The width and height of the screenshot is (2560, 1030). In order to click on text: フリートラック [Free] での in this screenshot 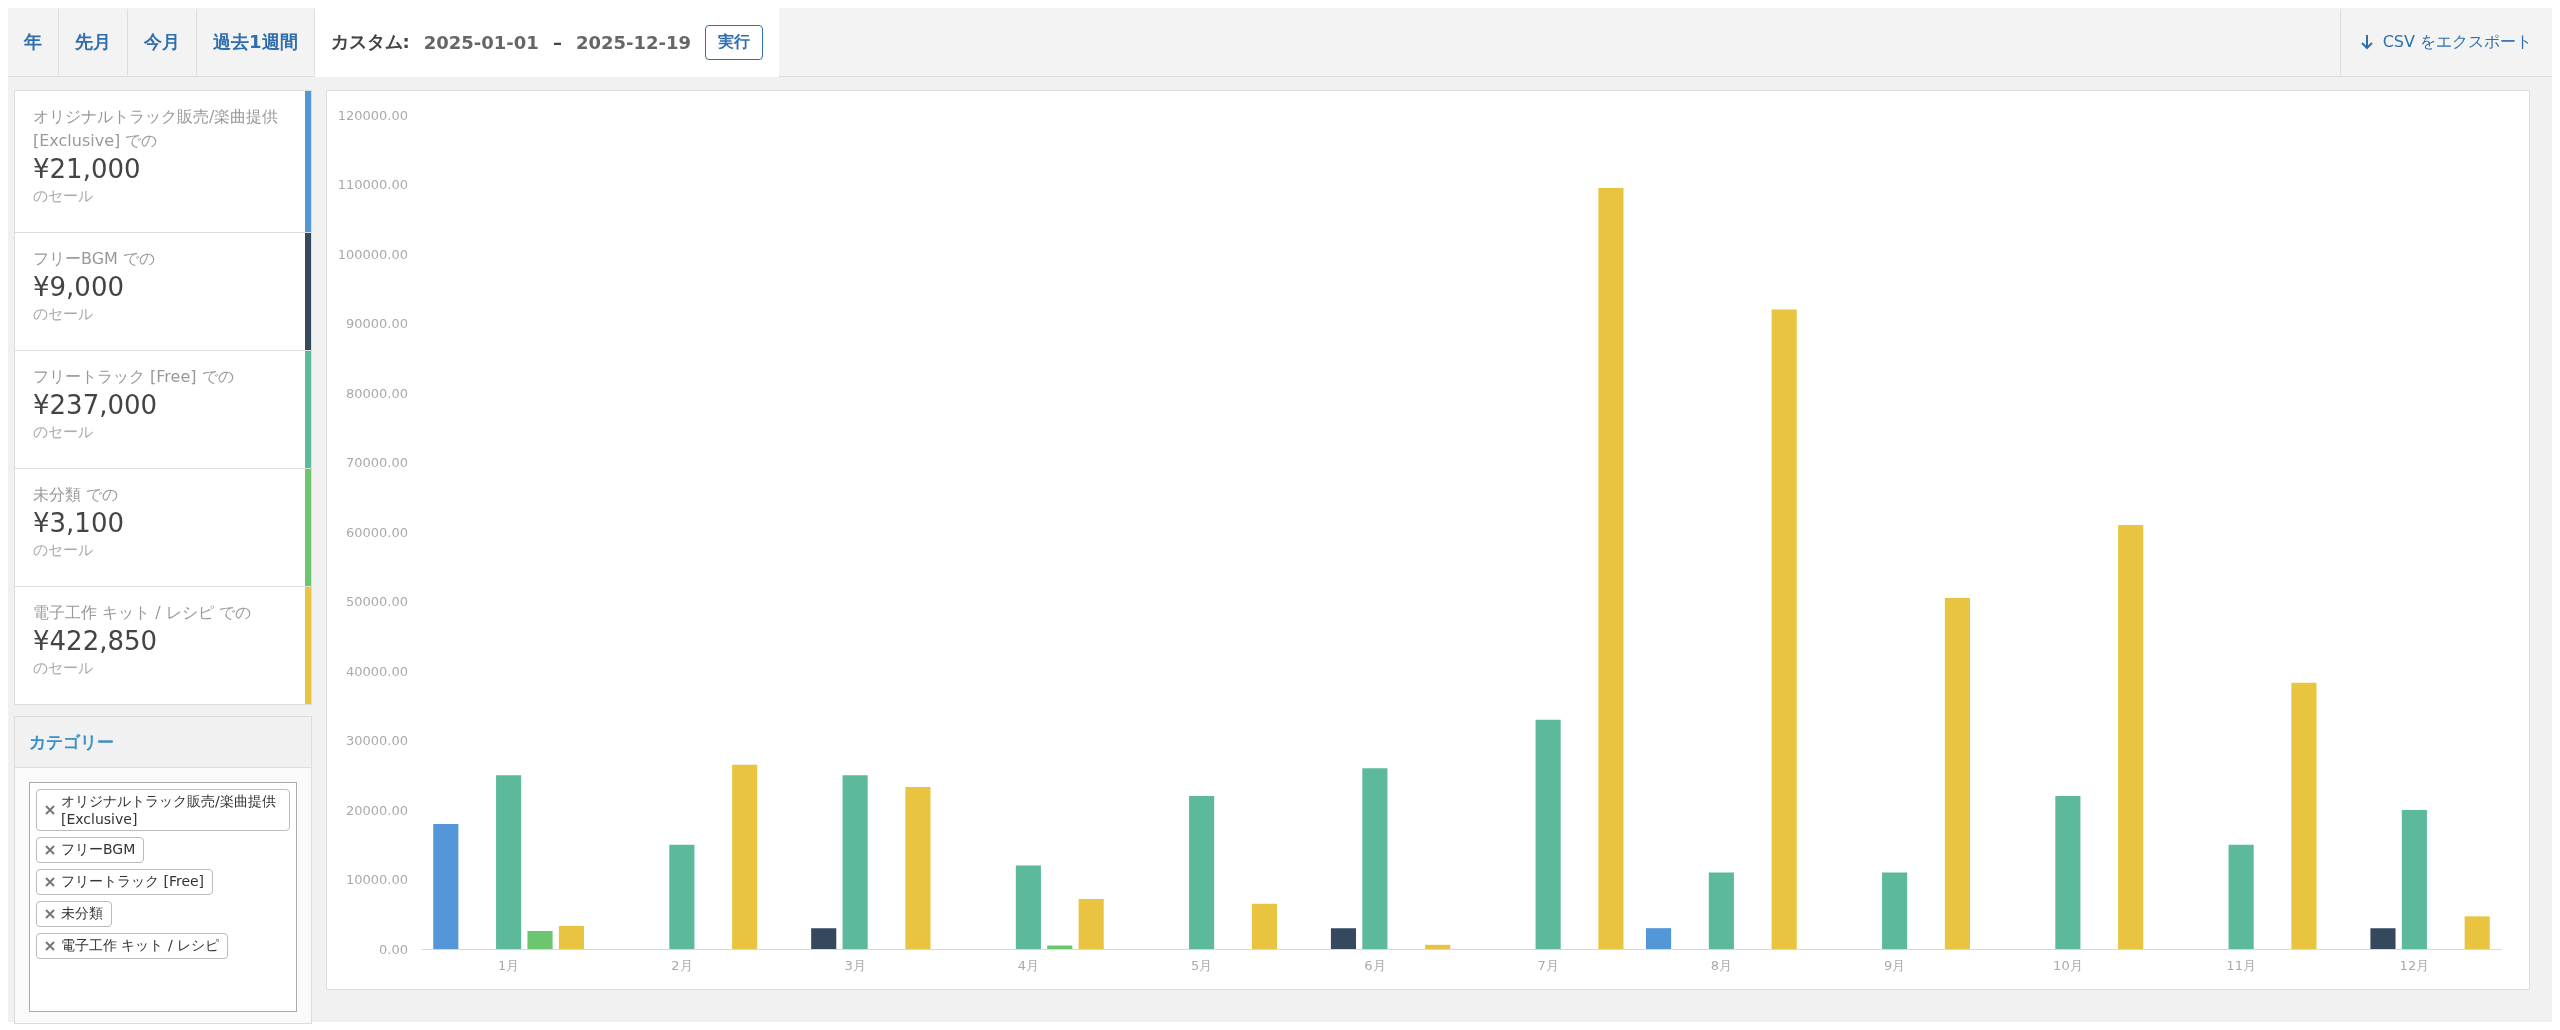, I will do `click(134, 377)`.